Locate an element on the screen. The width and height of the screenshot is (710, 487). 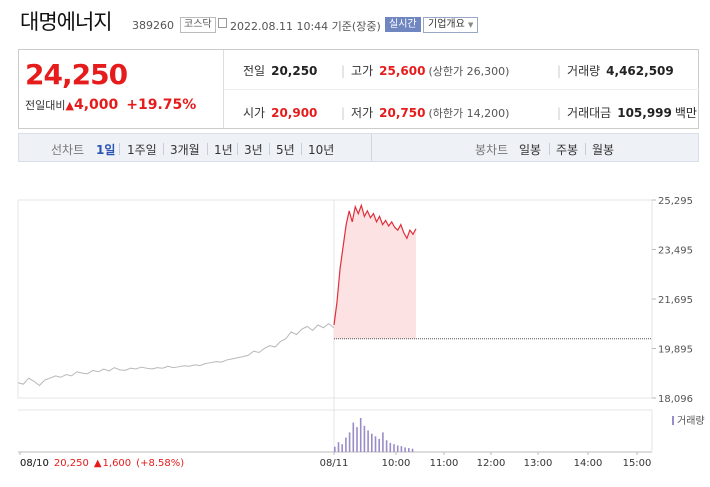
stat-high: | 고가 25,600 (상한가 26,300) is located at coordinates (425, 71).